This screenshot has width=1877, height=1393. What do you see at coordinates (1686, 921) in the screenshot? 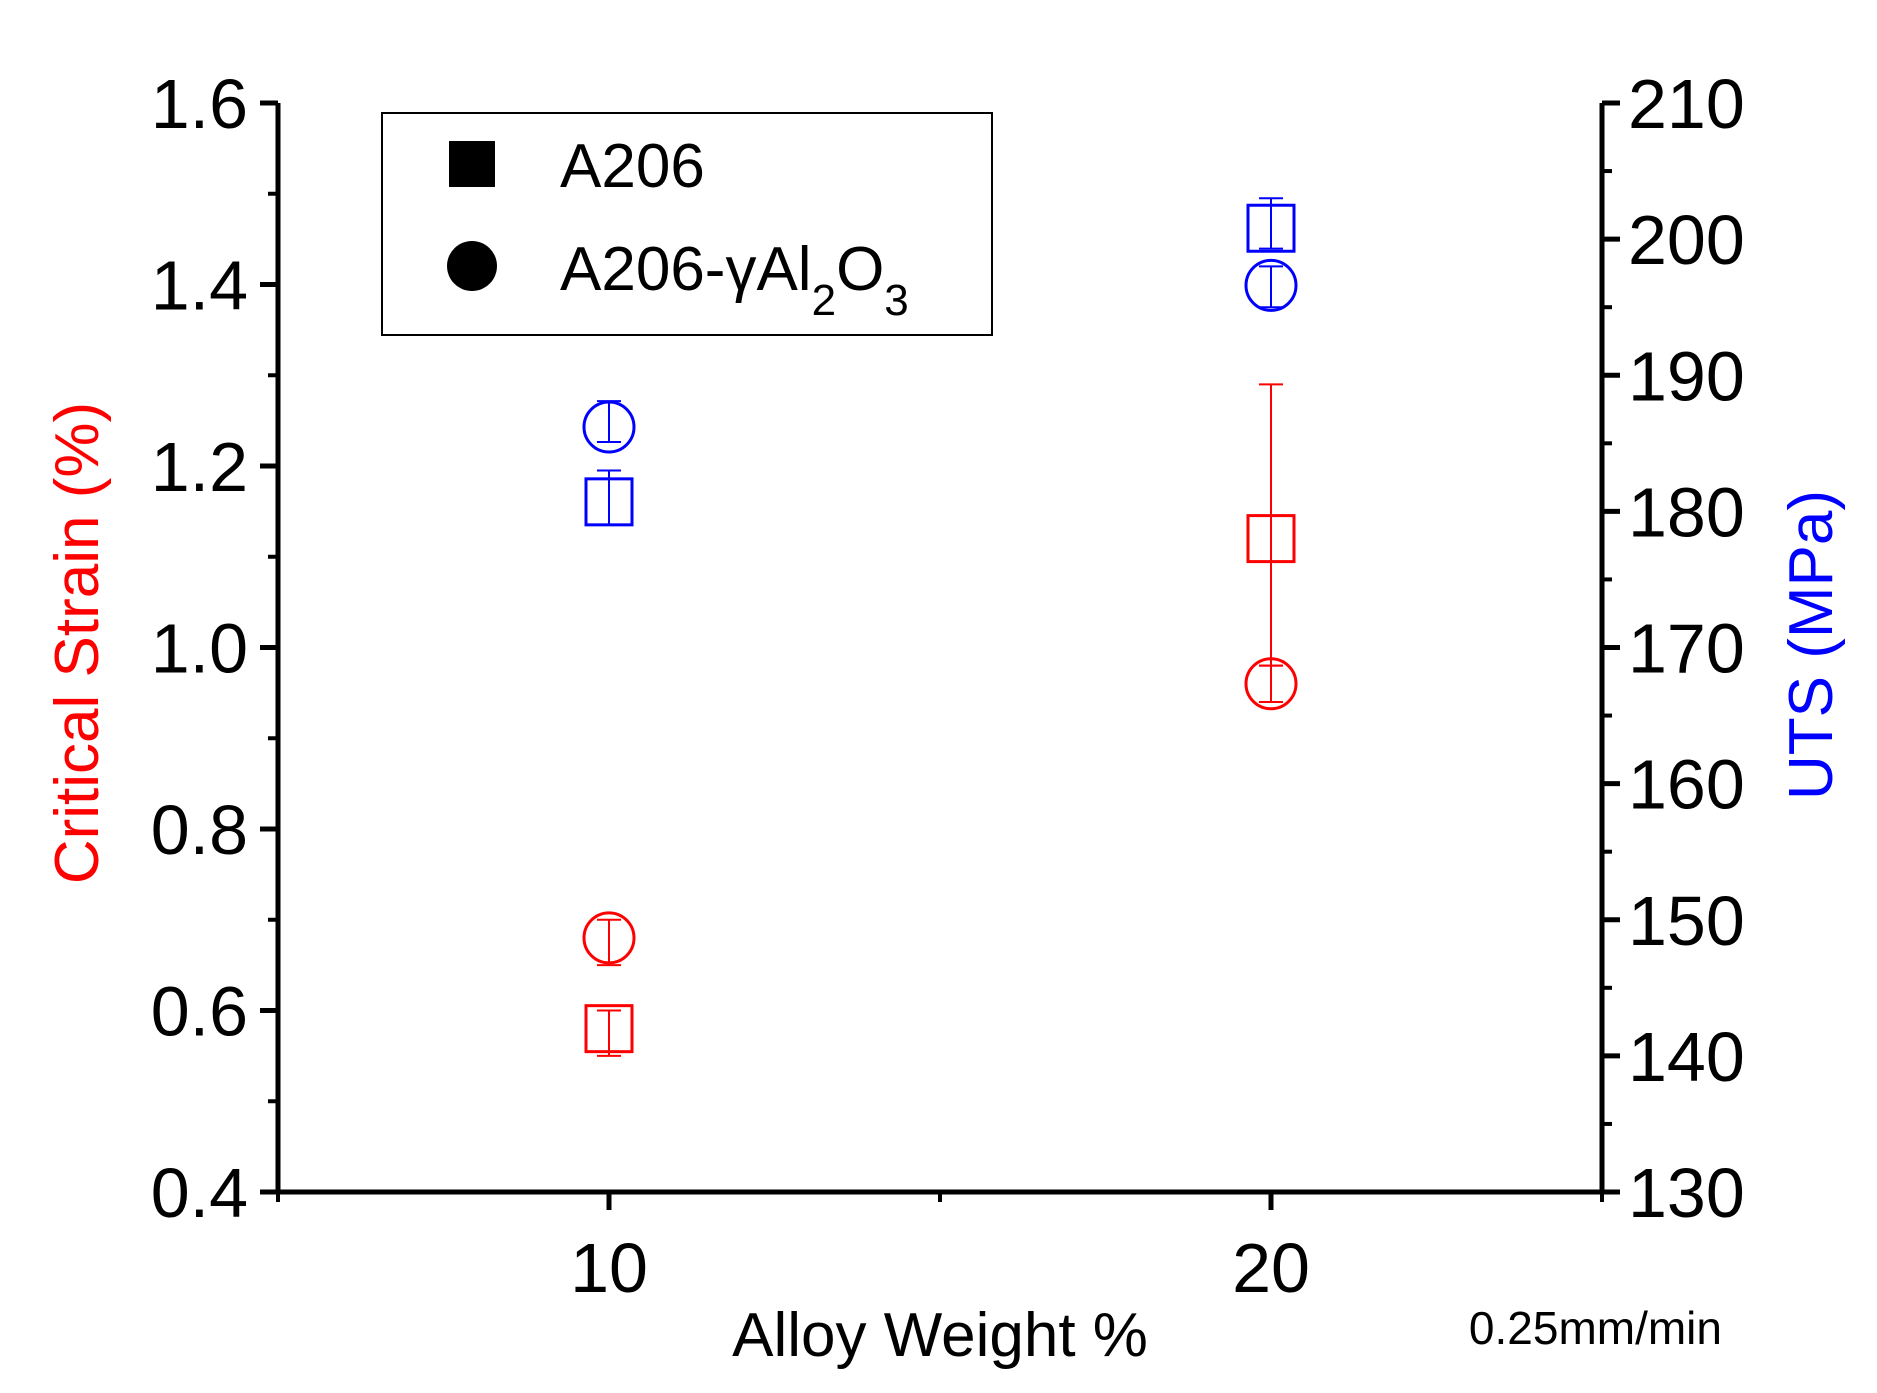
I see `right-tick-label: 150` at bounding box center [1686, 921].